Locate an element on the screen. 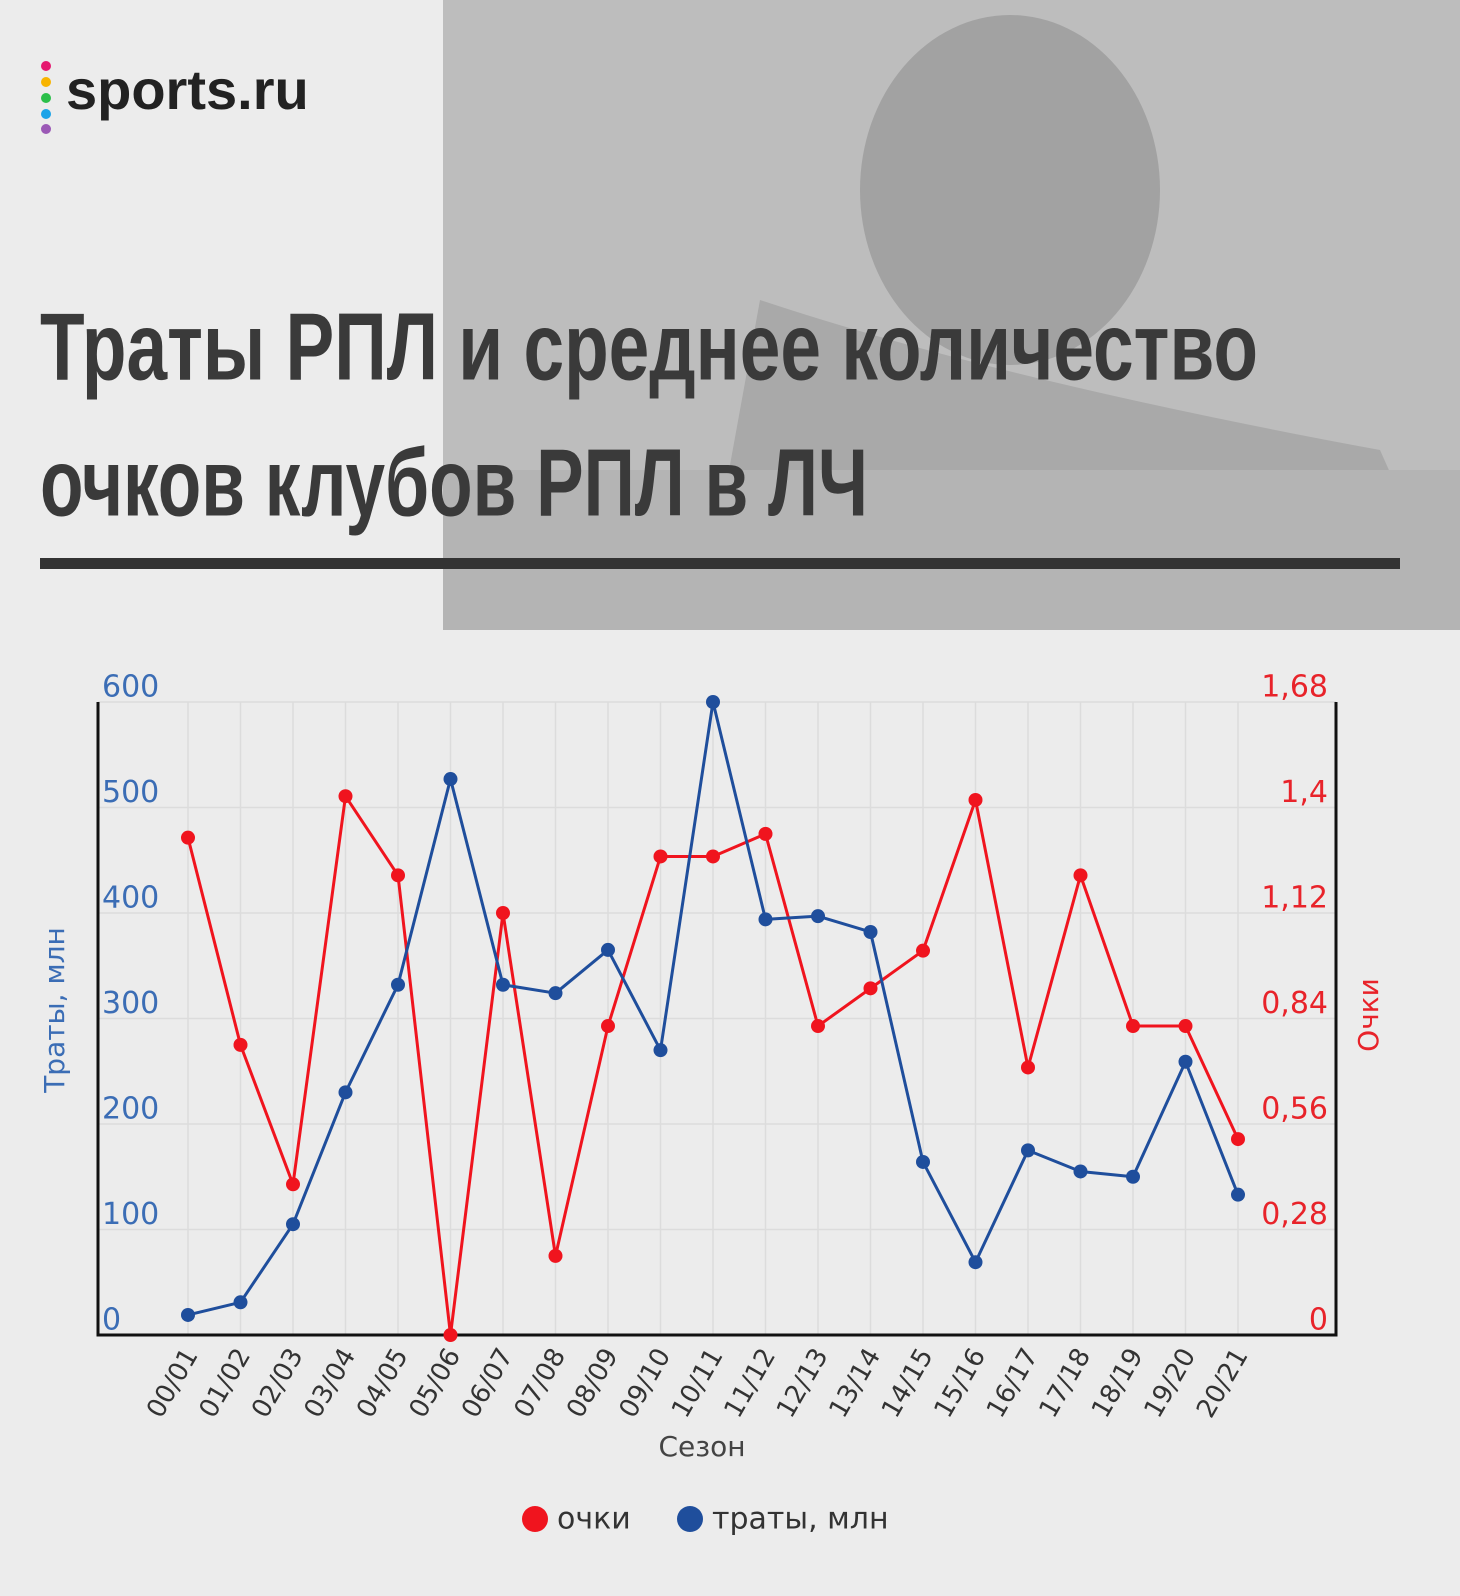 This screenshot has width=1460, height=1596. logo: sports.ru is located at coordinates (175, 96).